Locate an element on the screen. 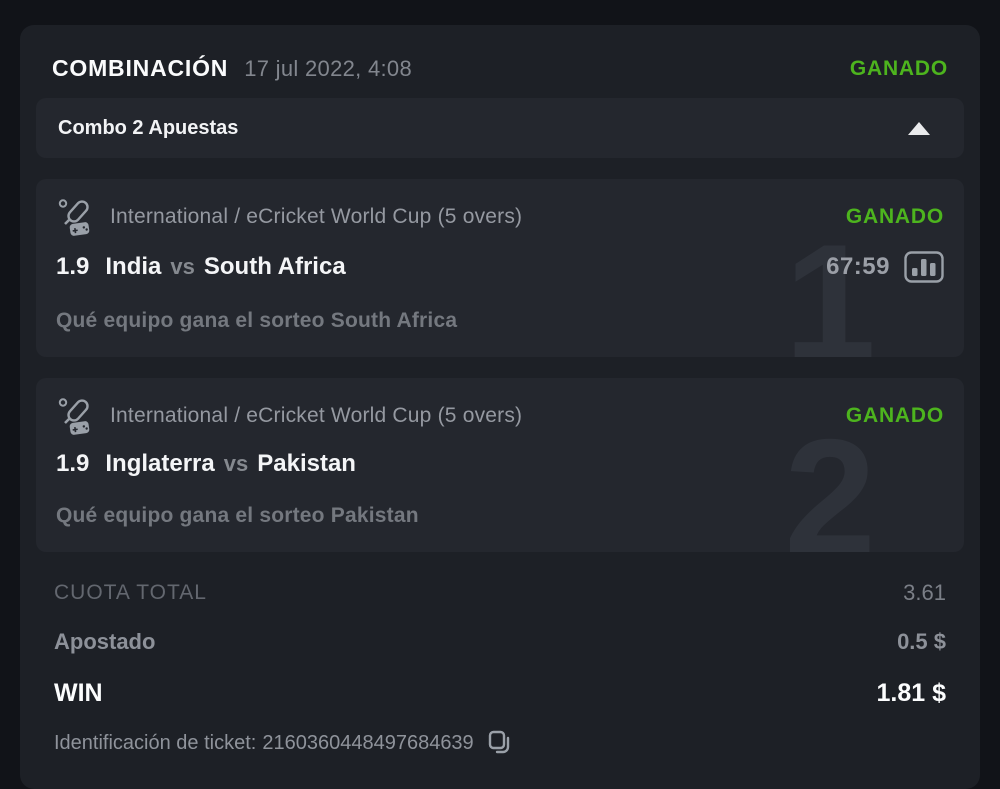  team-away: South Africa is located at coordinates (274, 266).